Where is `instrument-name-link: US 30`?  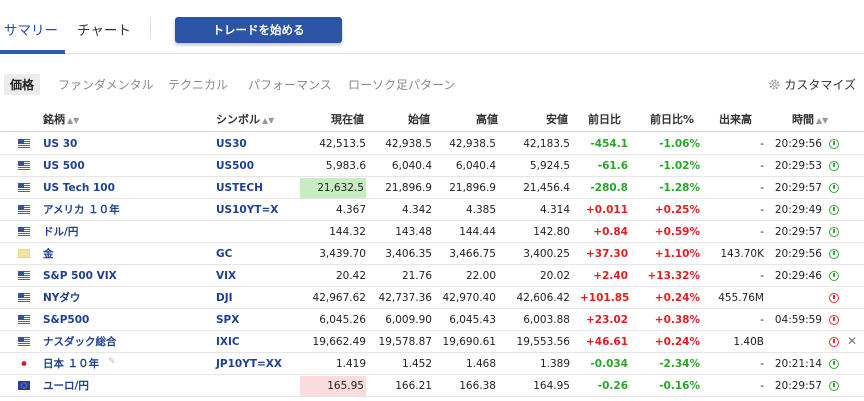 instrument-name-link: US 30 is located at coordinates (60, 144).